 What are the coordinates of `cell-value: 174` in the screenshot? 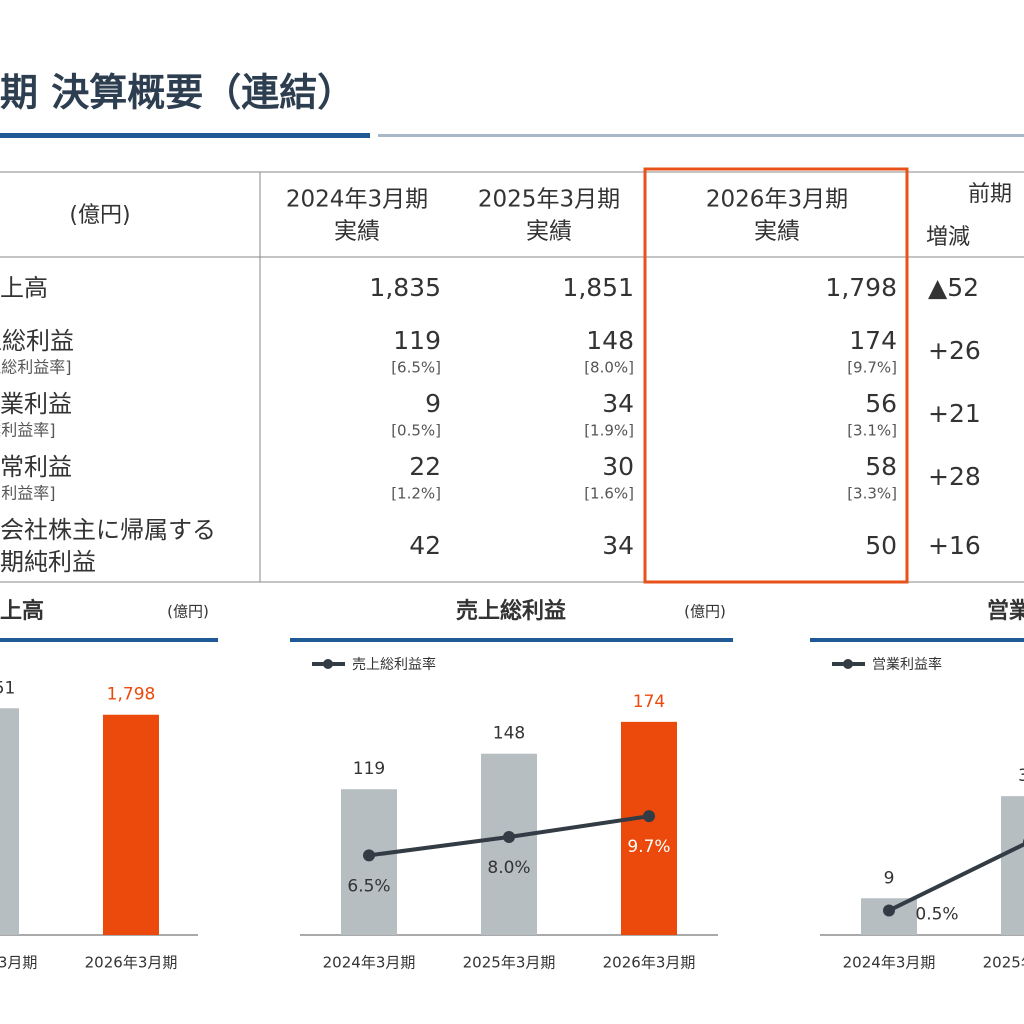 It's located at (873, 340).